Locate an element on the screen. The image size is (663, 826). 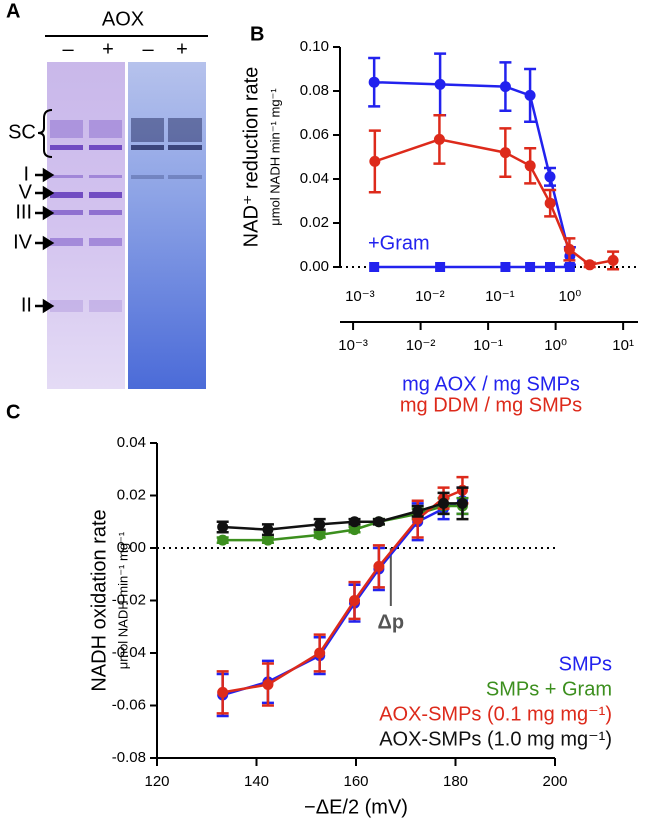
x-tick-label: 10⁰ is located at coordinates (555, 345).